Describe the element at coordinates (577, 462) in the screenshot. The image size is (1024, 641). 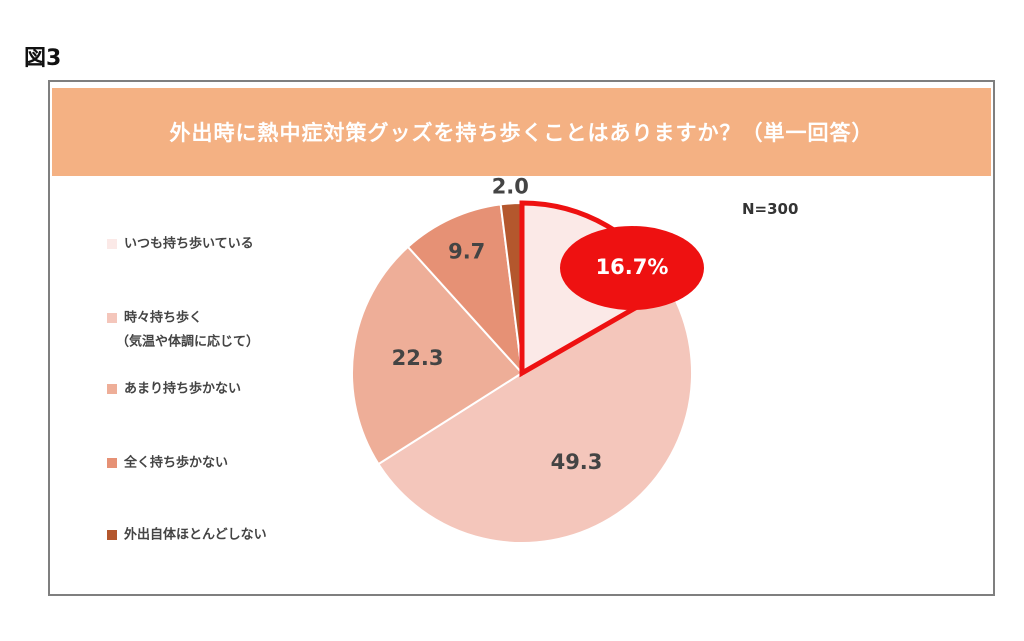
I see `slice-value-label-2: 49.3` at that location.